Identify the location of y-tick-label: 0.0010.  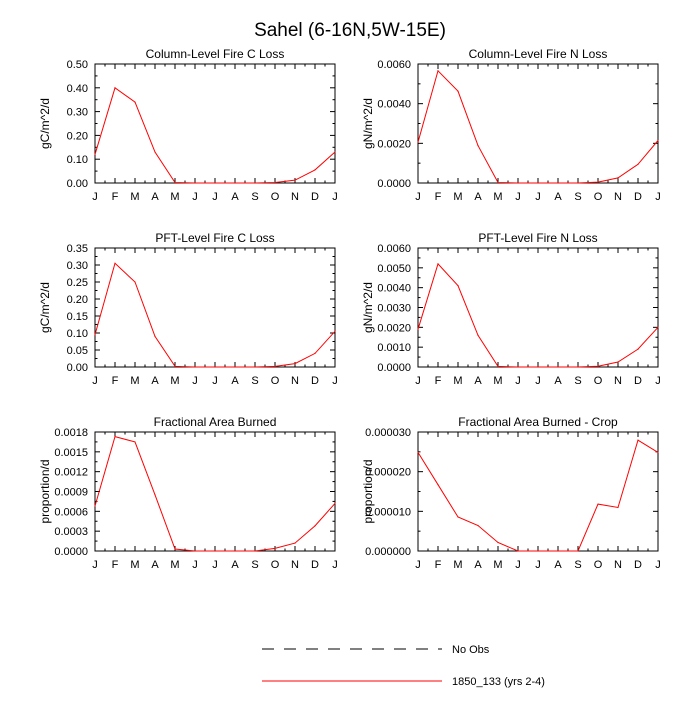
(394, 348).